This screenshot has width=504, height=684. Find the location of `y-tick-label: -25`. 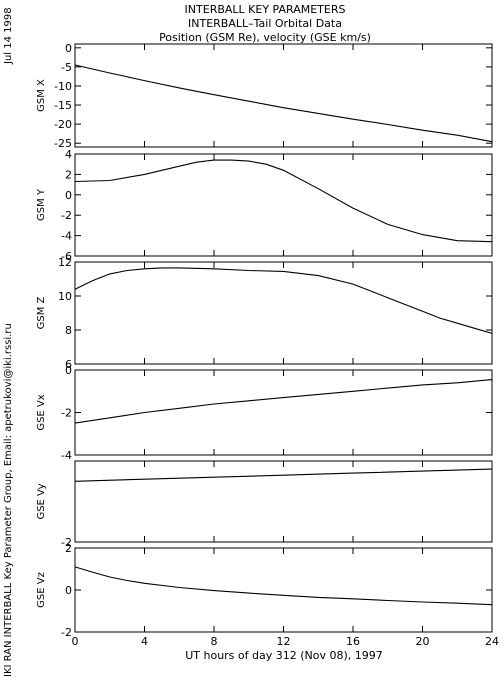

y-tick-label: -25 is located at coordinates (63, 143).